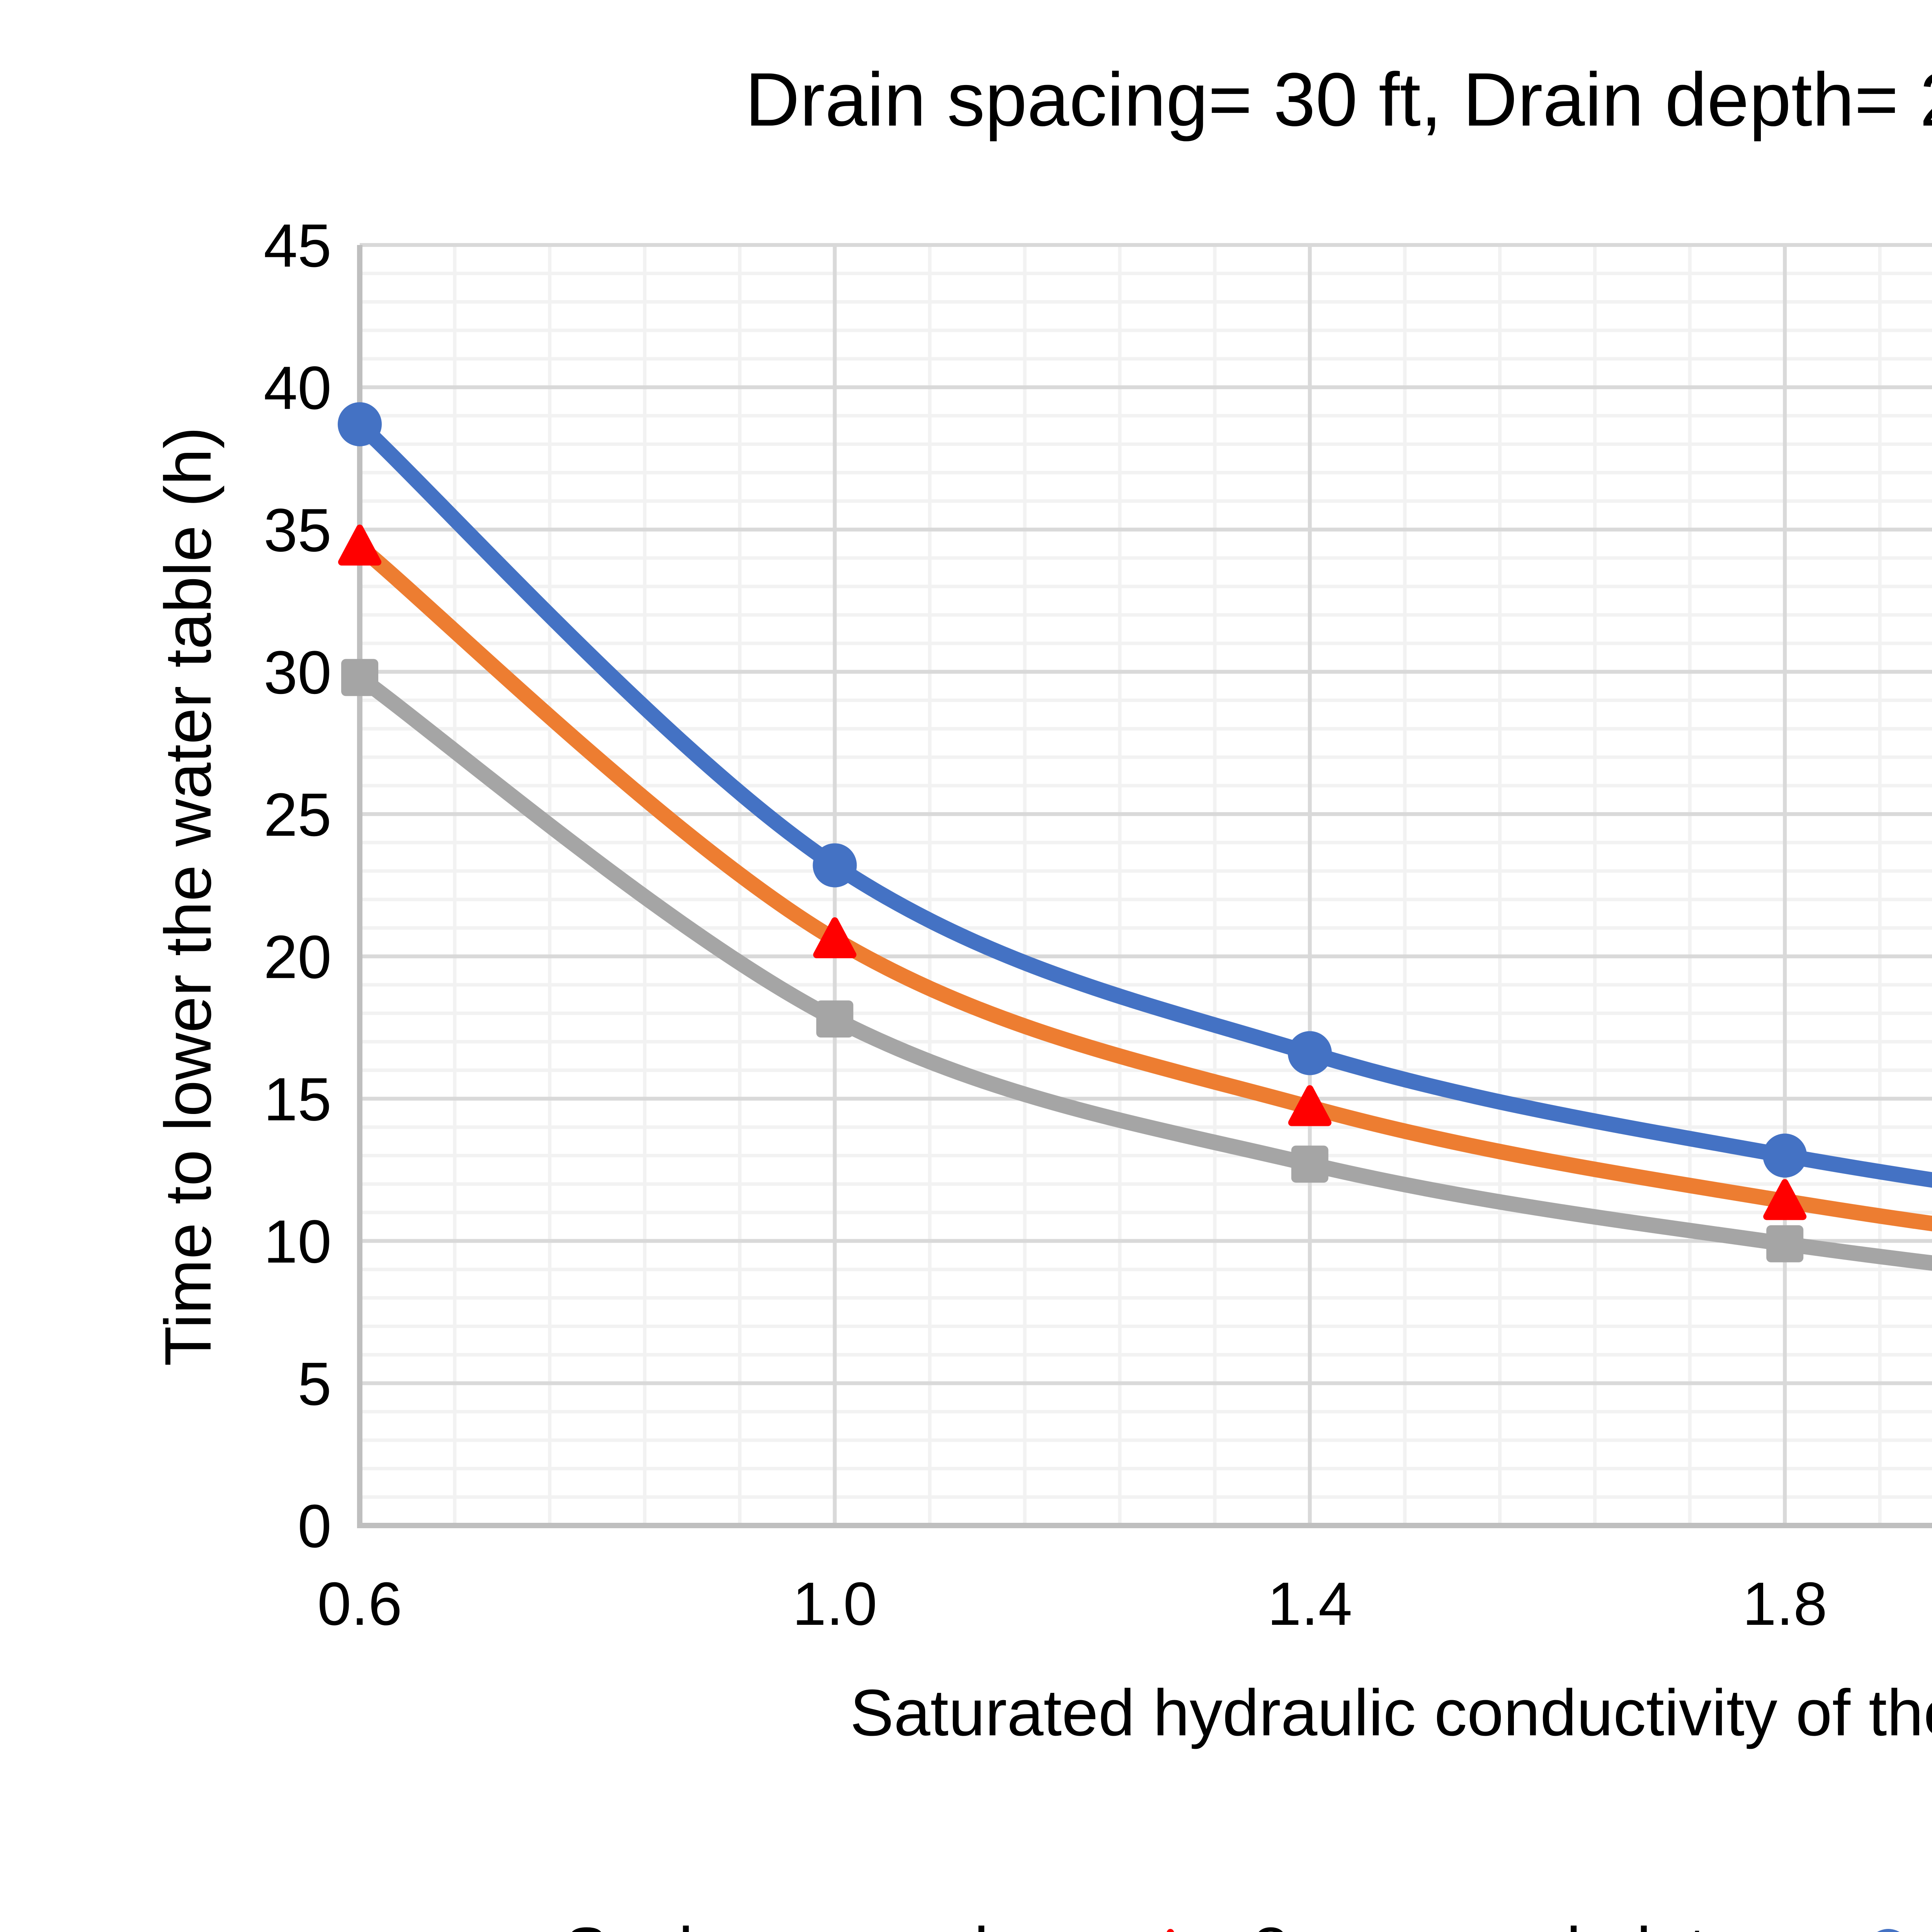 The width and height of the screenshot is (1932, 1932). Describe the element at coordinates (315, 1384) in the screenshot. I see `y-tick-label: 5` at that location.